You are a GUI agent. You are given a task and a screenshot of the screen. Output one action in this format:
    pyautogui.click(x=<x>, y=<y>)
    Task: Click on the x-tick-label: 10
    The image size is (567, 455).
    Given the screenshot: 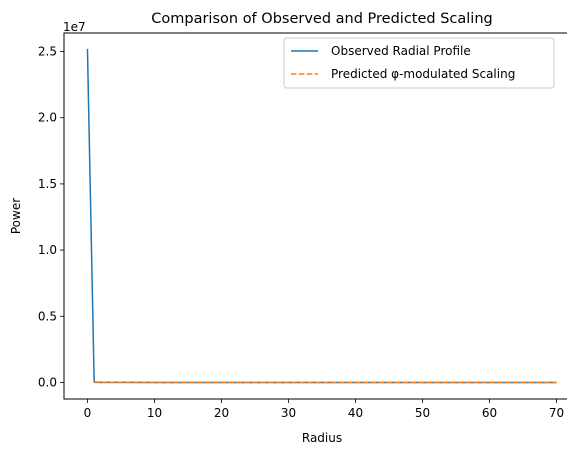 What is the action you would take?
    pyautogui.click(x=154, y=413)
    